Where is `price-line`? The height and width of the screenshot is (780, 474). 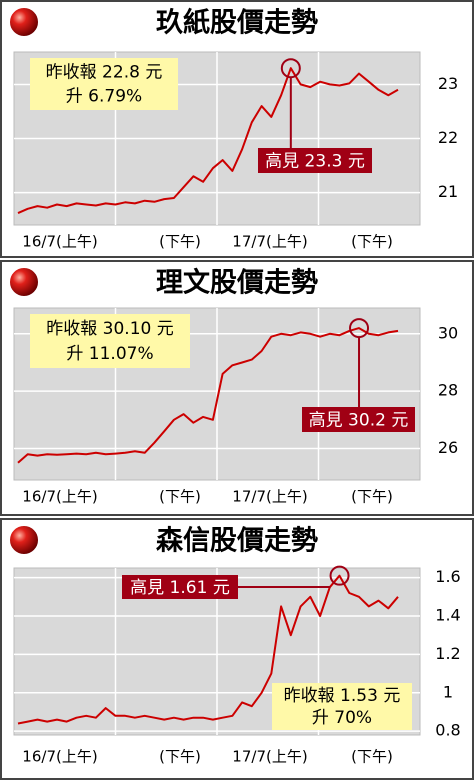
price-line is located at coordinates (208, 395).